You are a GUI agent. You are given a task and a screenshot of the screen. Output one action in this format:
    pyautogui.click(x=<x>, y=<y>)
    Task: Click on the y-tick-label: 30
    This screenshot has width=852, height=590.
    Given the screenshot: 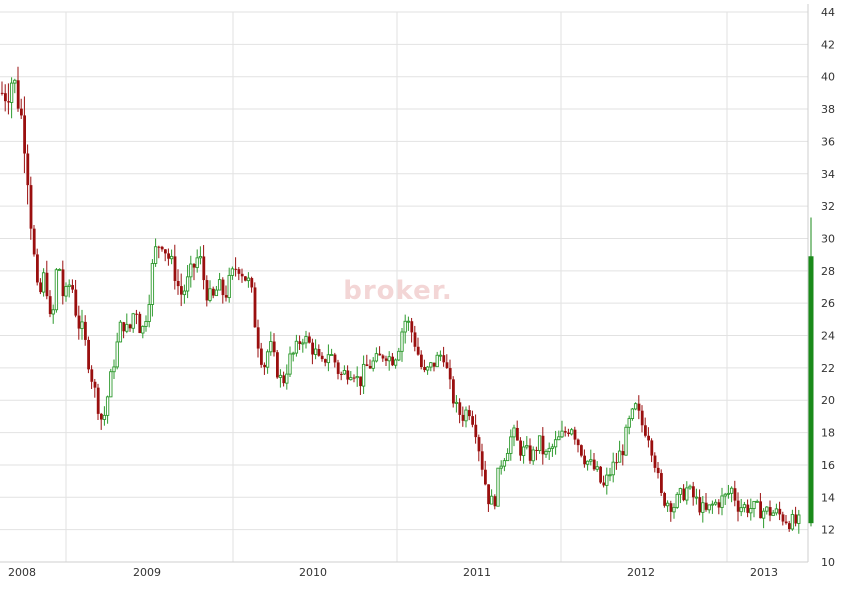 What is the action you would take?
    pyautogui.click(x=828, y=238)
    